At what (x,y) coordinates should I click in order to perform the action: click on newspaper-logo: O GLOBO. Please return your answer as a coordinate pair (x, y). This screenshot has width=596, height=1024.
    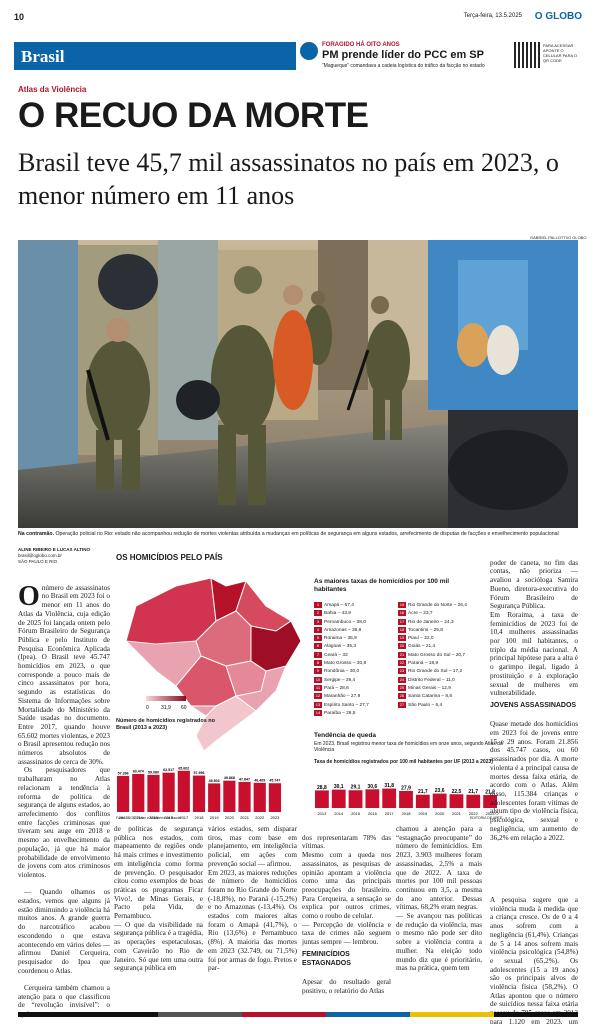
    Looking at the image, I should click on (558, 16).